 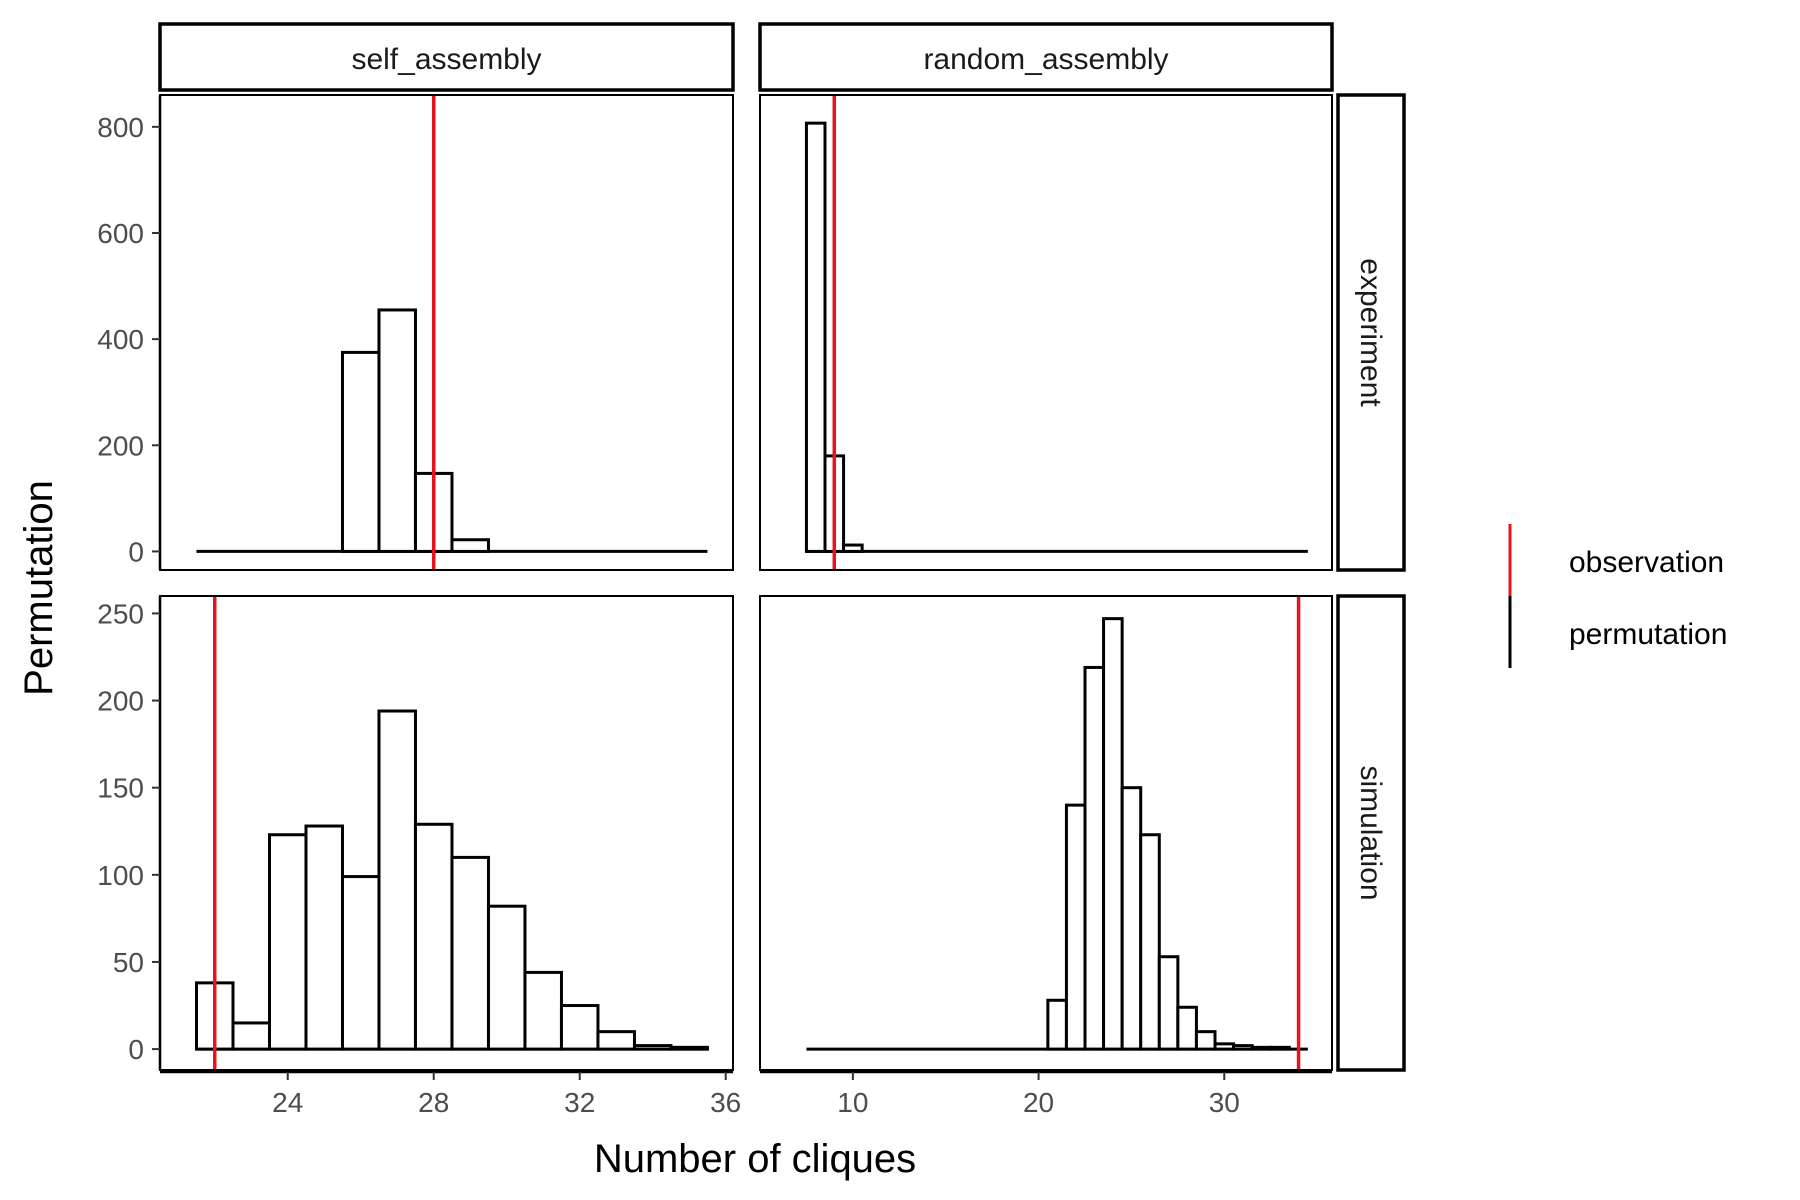 What do you see at coordinates (1646, 562) in the screenshot?
I see `legend-label-observation: observation` at bounding box center [1646, 562].